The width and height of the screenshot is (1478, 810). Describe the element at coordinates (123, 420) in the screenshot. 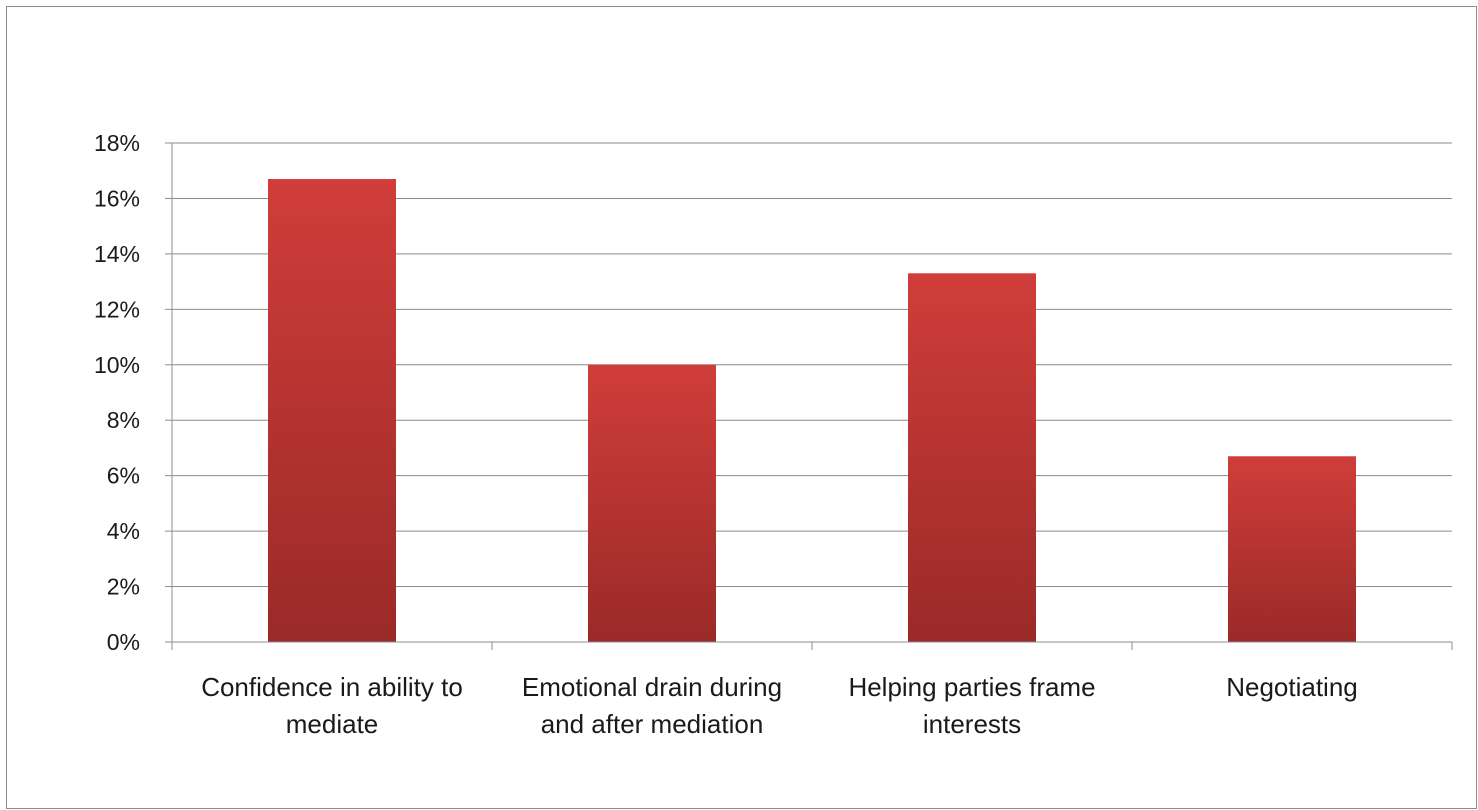

I see `y-tick-label: 8%` at that location.